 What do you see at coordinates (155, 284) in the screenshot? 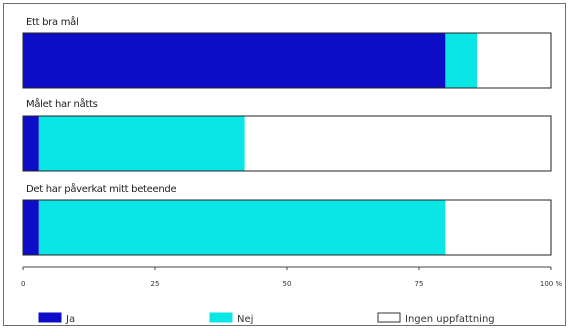
I see `x-tick-label: 25` at bounding box center [155, 284].